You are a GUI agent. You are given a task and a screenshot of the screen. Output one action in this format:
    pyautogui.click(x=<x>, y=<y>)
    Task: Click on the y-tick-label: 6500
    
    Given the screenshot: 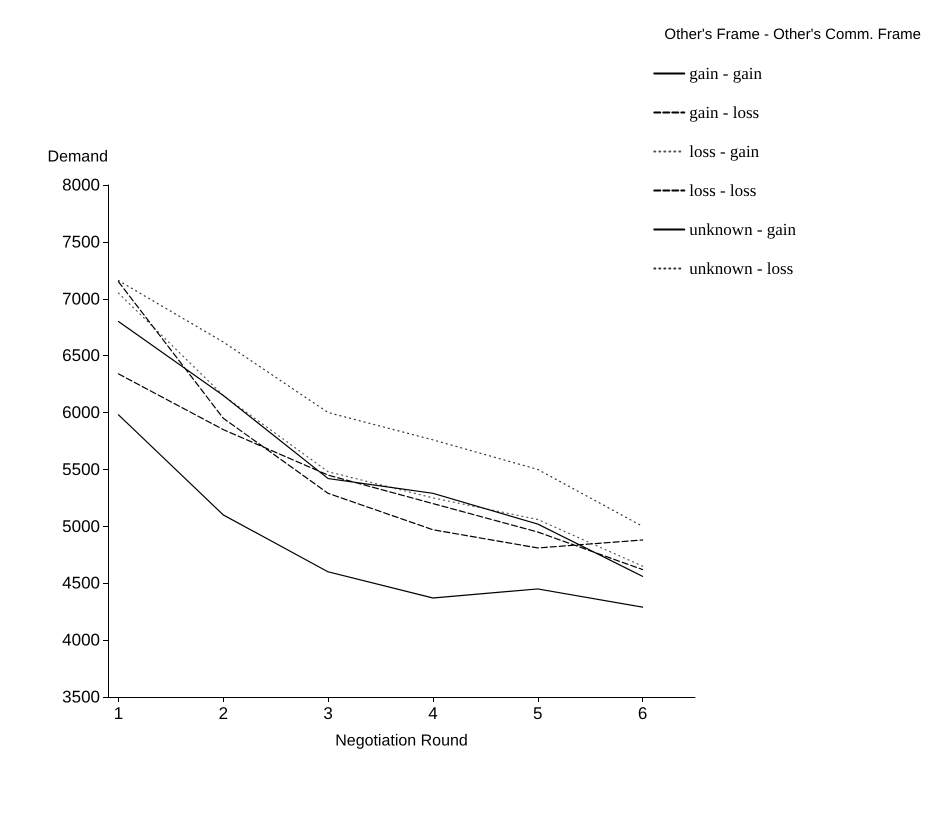 What is the action you would take?
    pyautogui.click(x=81, y=356)
    